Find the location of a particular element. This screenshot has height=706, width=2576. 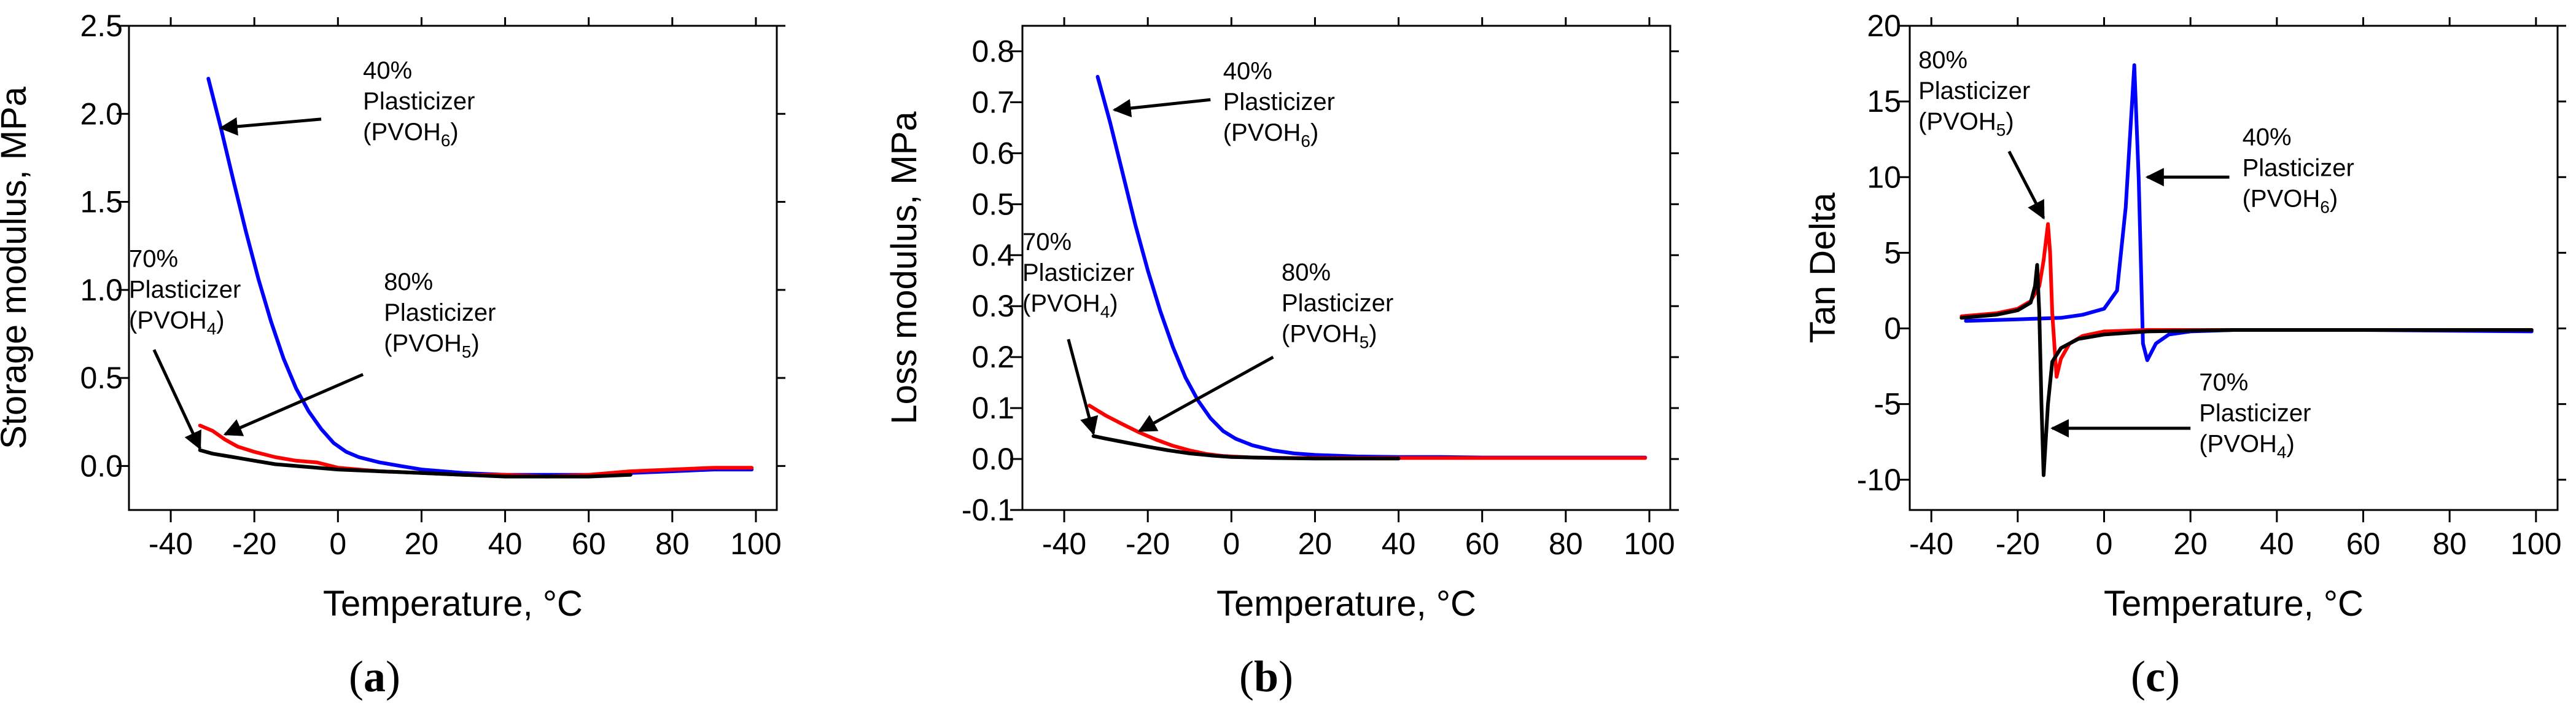

panel-label-letter: b is located at coordinates (1266, 676).